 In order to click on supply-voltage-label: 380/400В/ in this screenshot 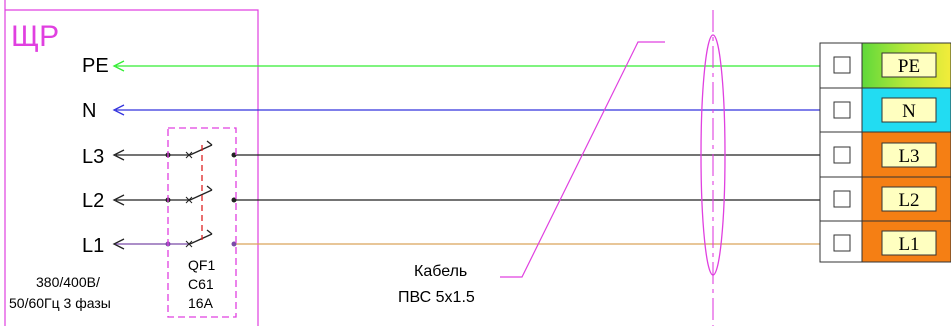, I will do `click(68, 282)`.